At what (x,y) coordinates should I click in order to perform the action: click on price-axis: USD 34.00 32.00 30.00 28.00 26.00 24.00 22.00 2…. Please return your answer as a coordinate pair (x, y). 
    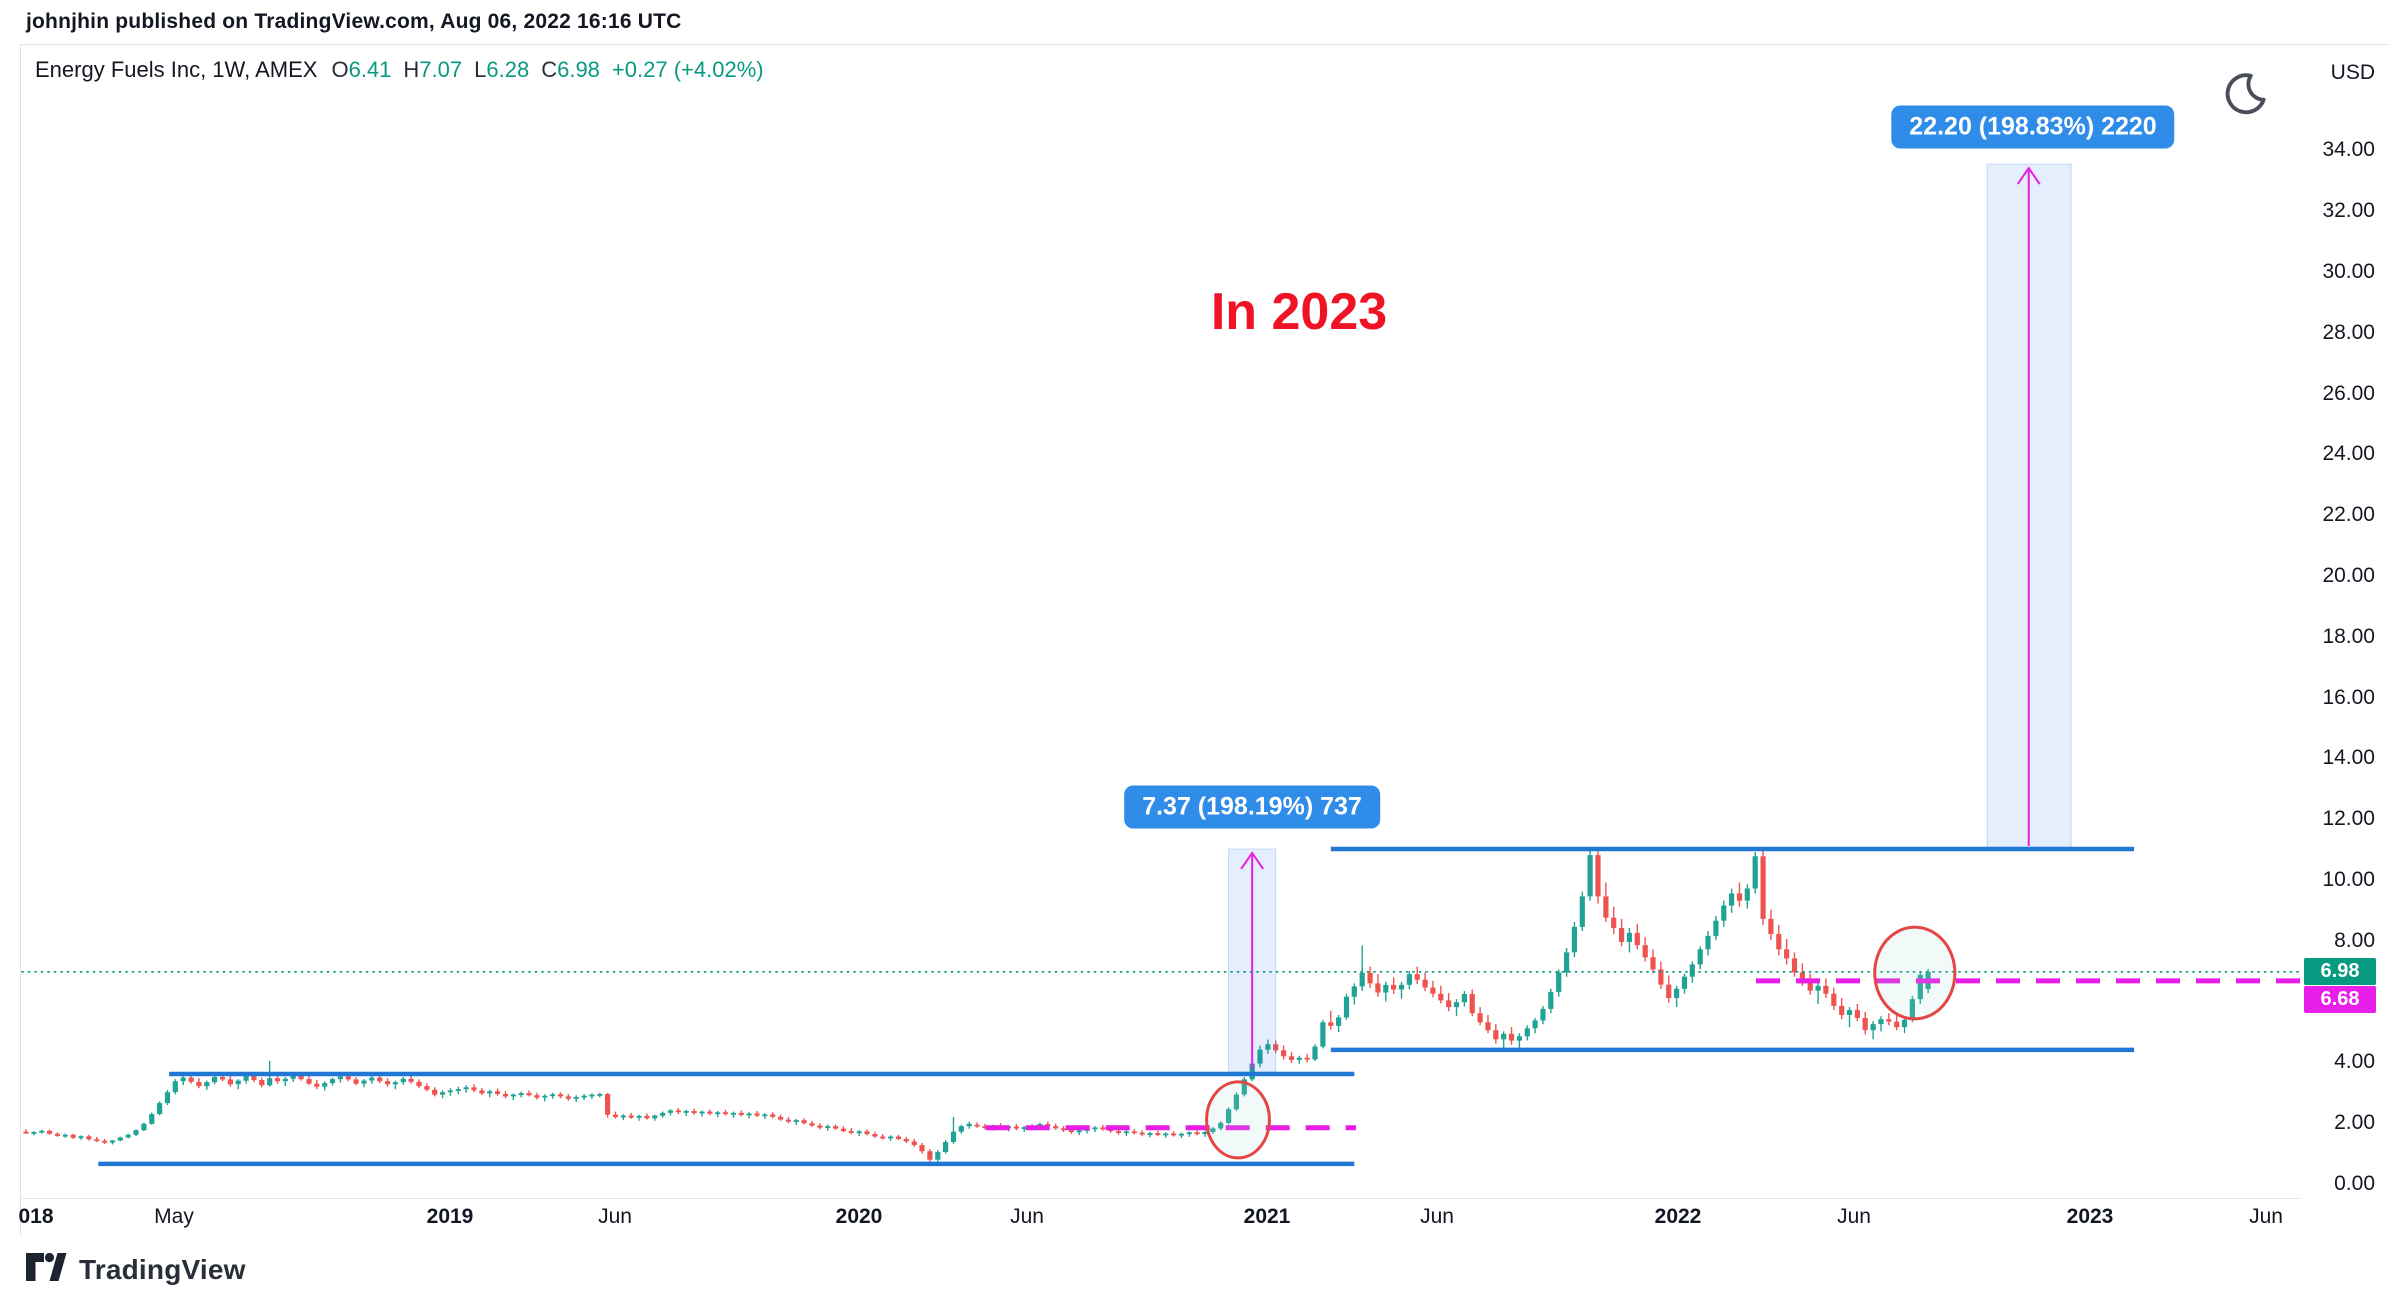
    Looking at the image, I should click on (2345, 622).